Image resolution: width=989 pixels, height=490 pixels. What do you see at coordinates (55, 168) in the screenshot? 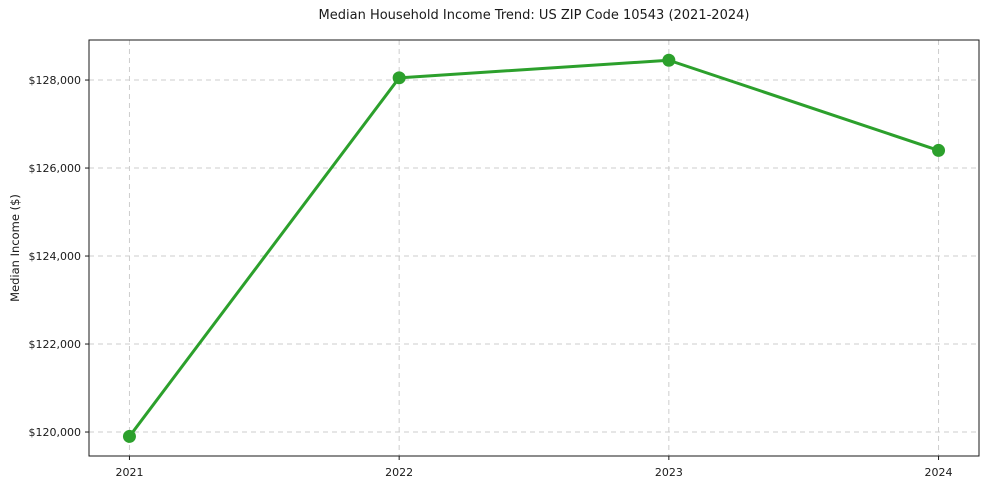
I see `y-tick-label: $126,000` at bounding box center [55, 168].